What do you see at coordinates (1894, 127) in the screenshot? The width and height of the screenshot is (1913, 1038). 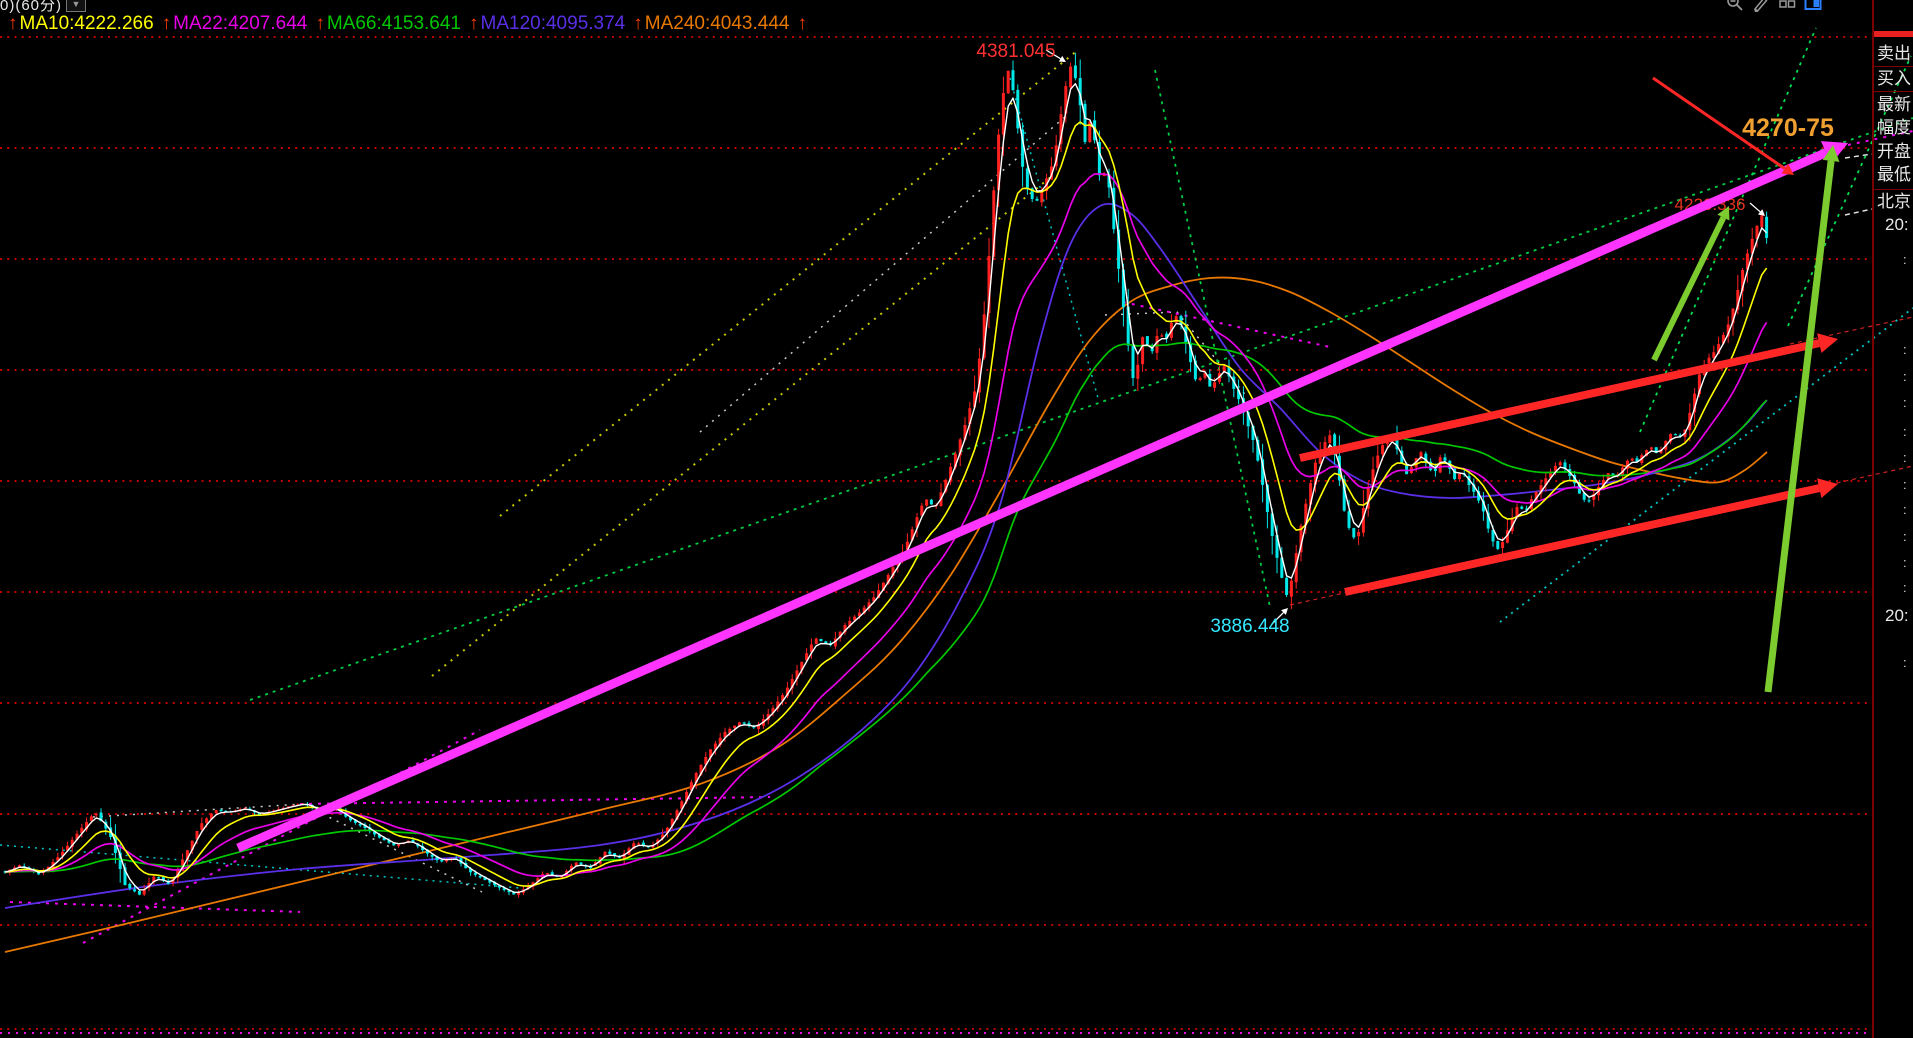 I see `sidebar-row-label: 幅度` at bounding box center [1894, 127].